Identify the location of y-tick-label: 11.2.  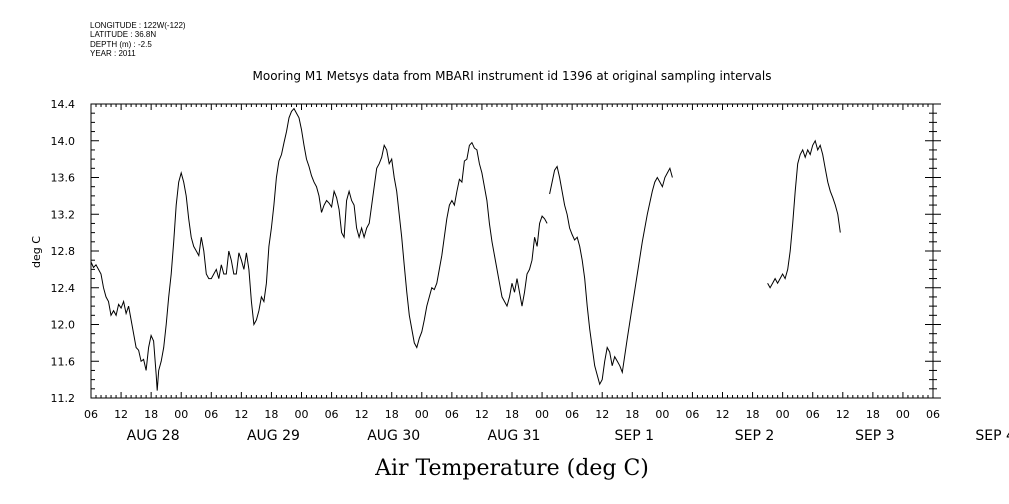
(63, 398).